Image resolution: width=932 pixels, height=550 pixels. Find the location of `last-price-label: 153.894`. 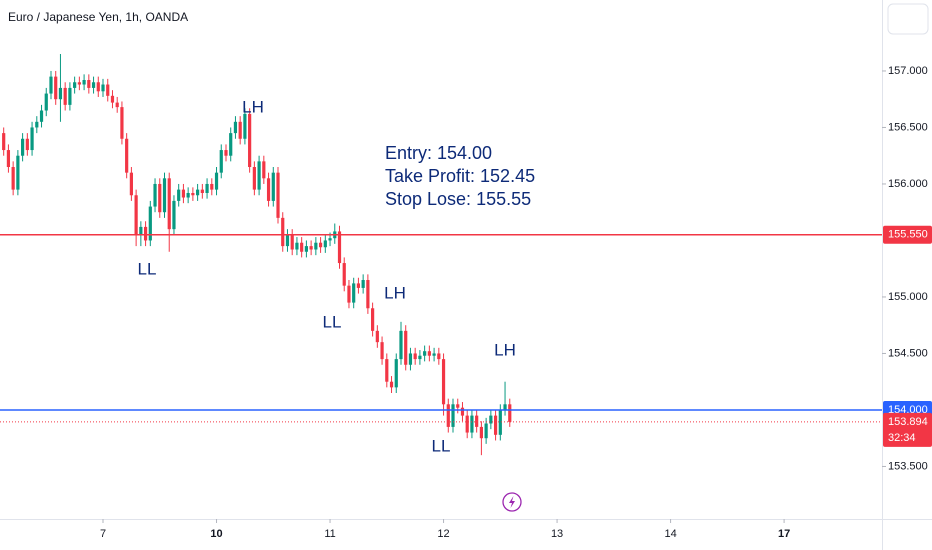

last-price-label: 153.894 is located at coordinates (908, 422).